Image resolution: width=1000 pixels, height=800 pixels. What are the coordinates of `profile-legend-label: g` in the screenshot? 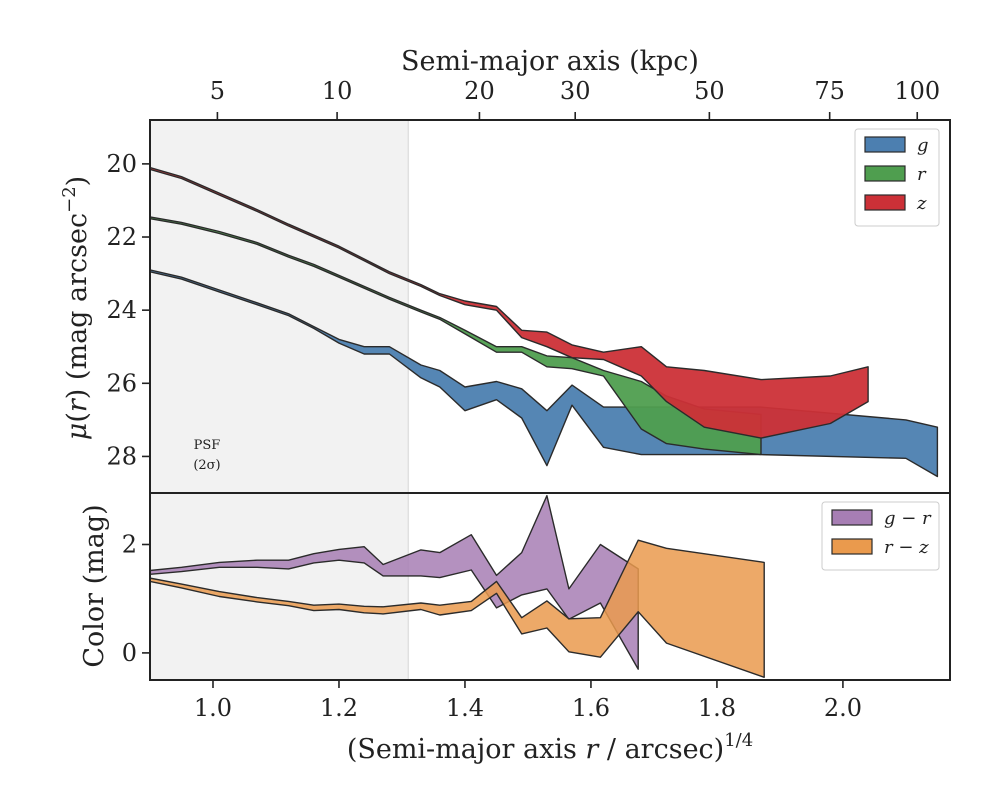 It's located at (923, 145).